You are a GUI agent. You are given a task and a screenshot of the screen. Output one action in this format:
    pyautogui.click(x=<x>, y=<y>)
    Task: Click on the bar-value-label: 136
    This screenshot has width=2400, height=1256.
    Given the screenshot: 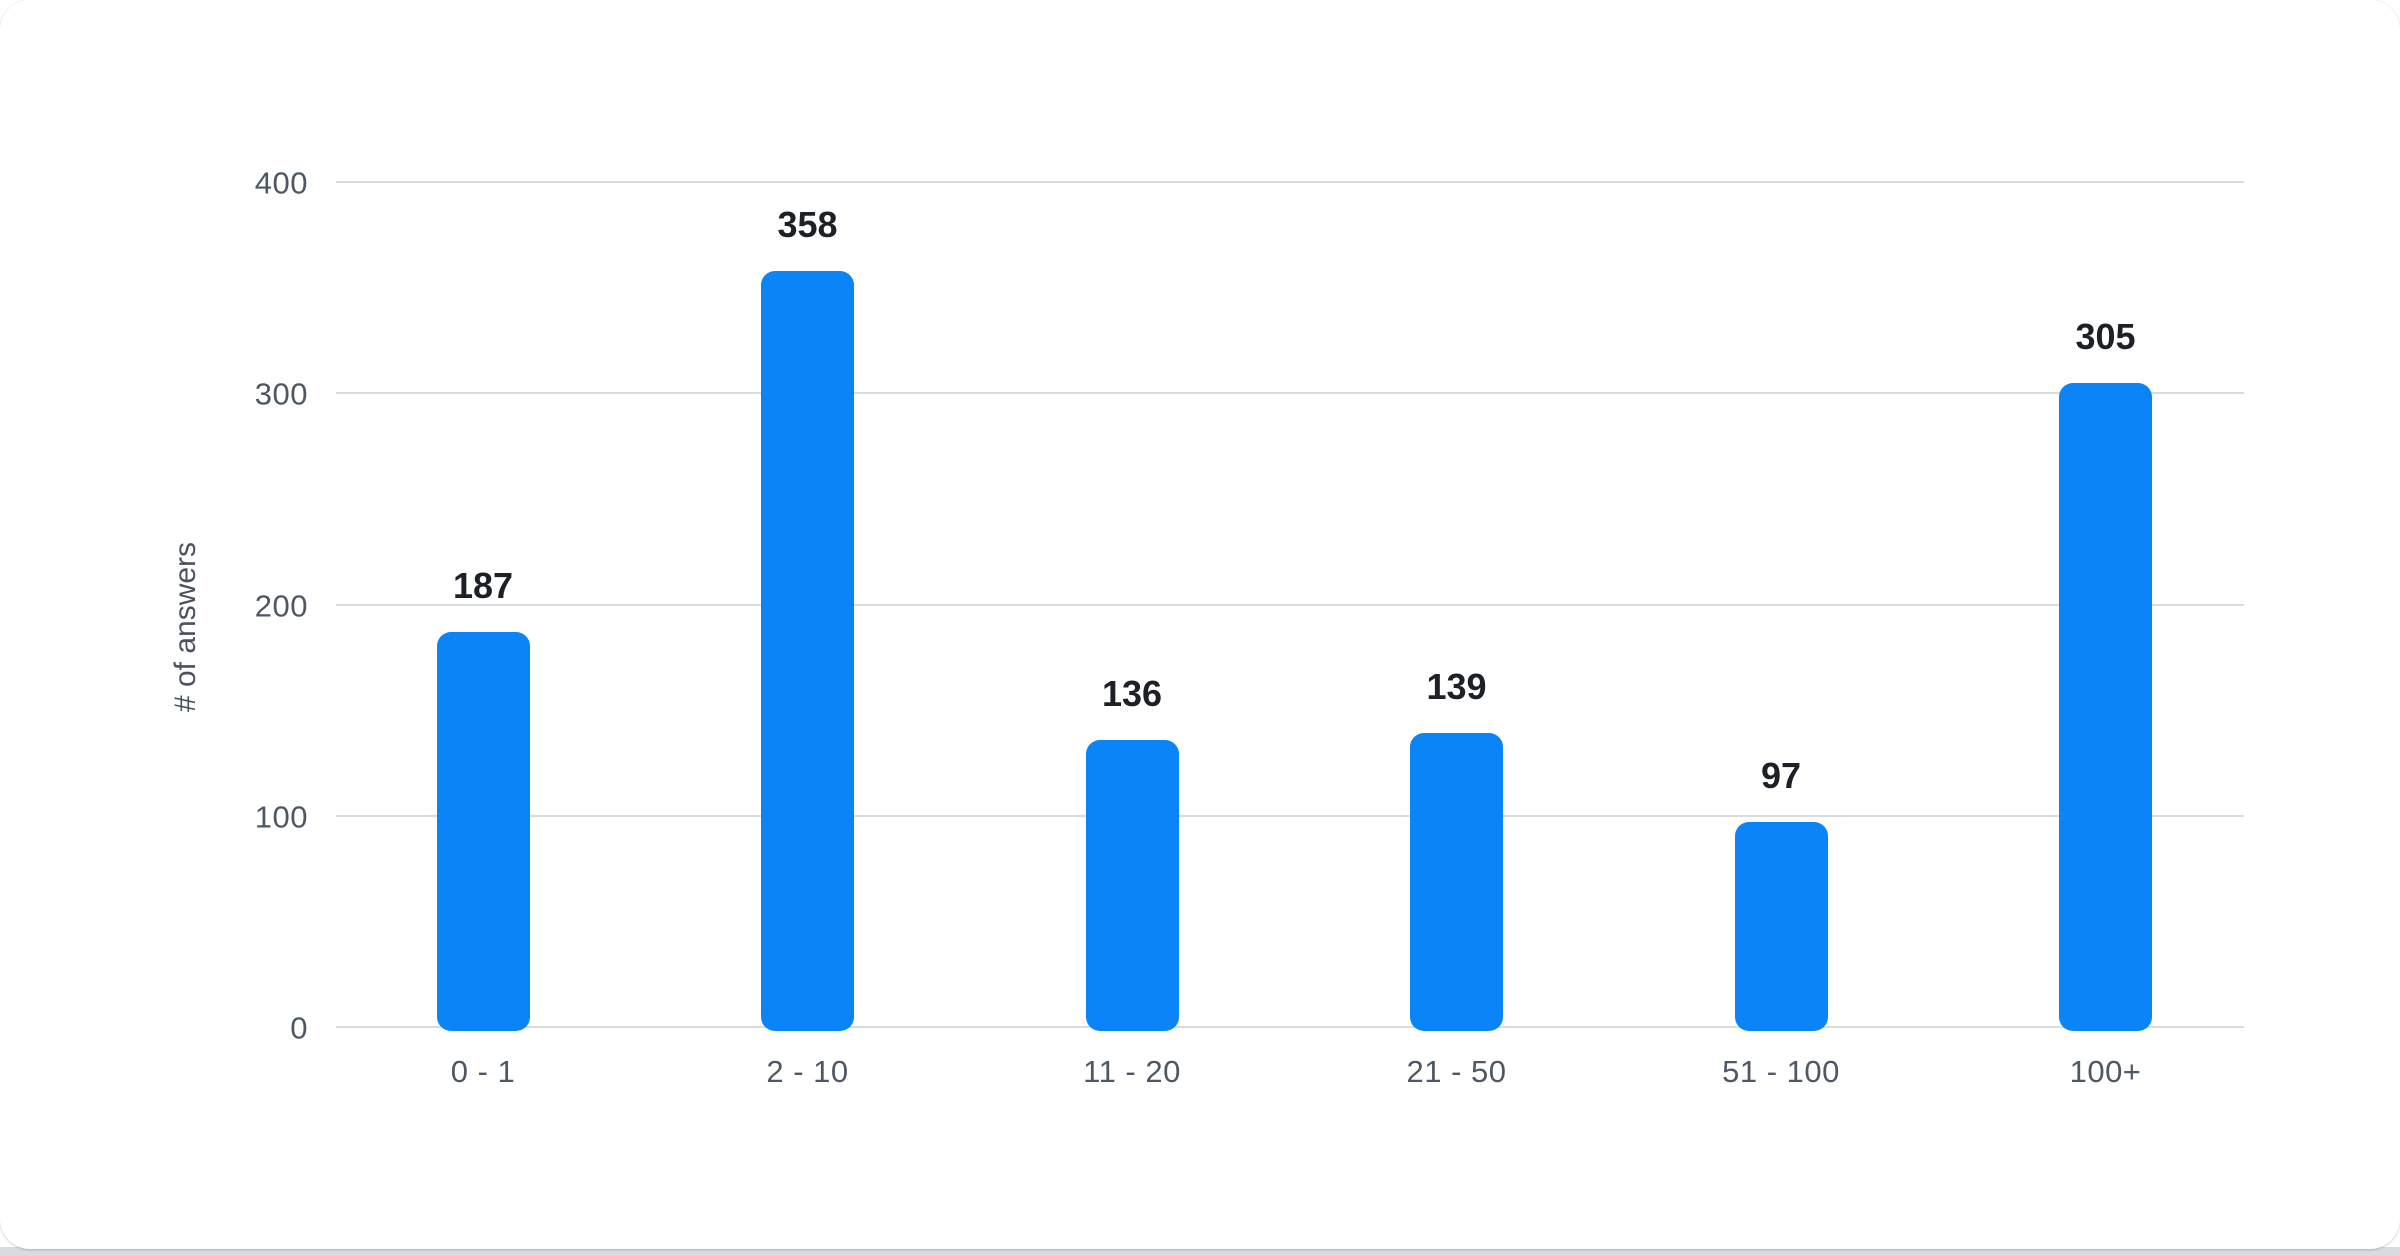 What is the action you would take?
    pyautogui.click(x=1132, y=693)
    